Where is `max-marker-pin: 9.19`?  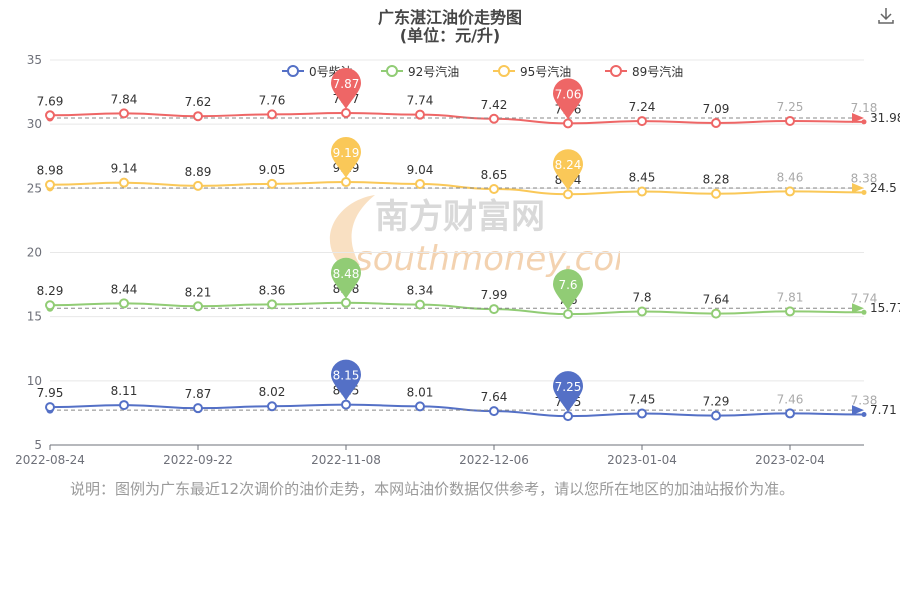 max-marker-pin: 9.19 is located at coordinates (346, 158).